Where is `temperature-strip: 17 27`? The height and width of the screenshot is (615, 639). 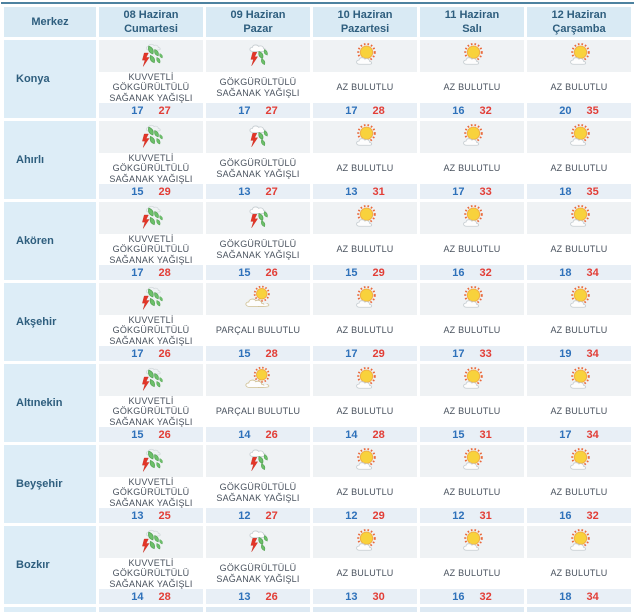
temperature-strip: 17 27 is located at coordinates (151, 110).